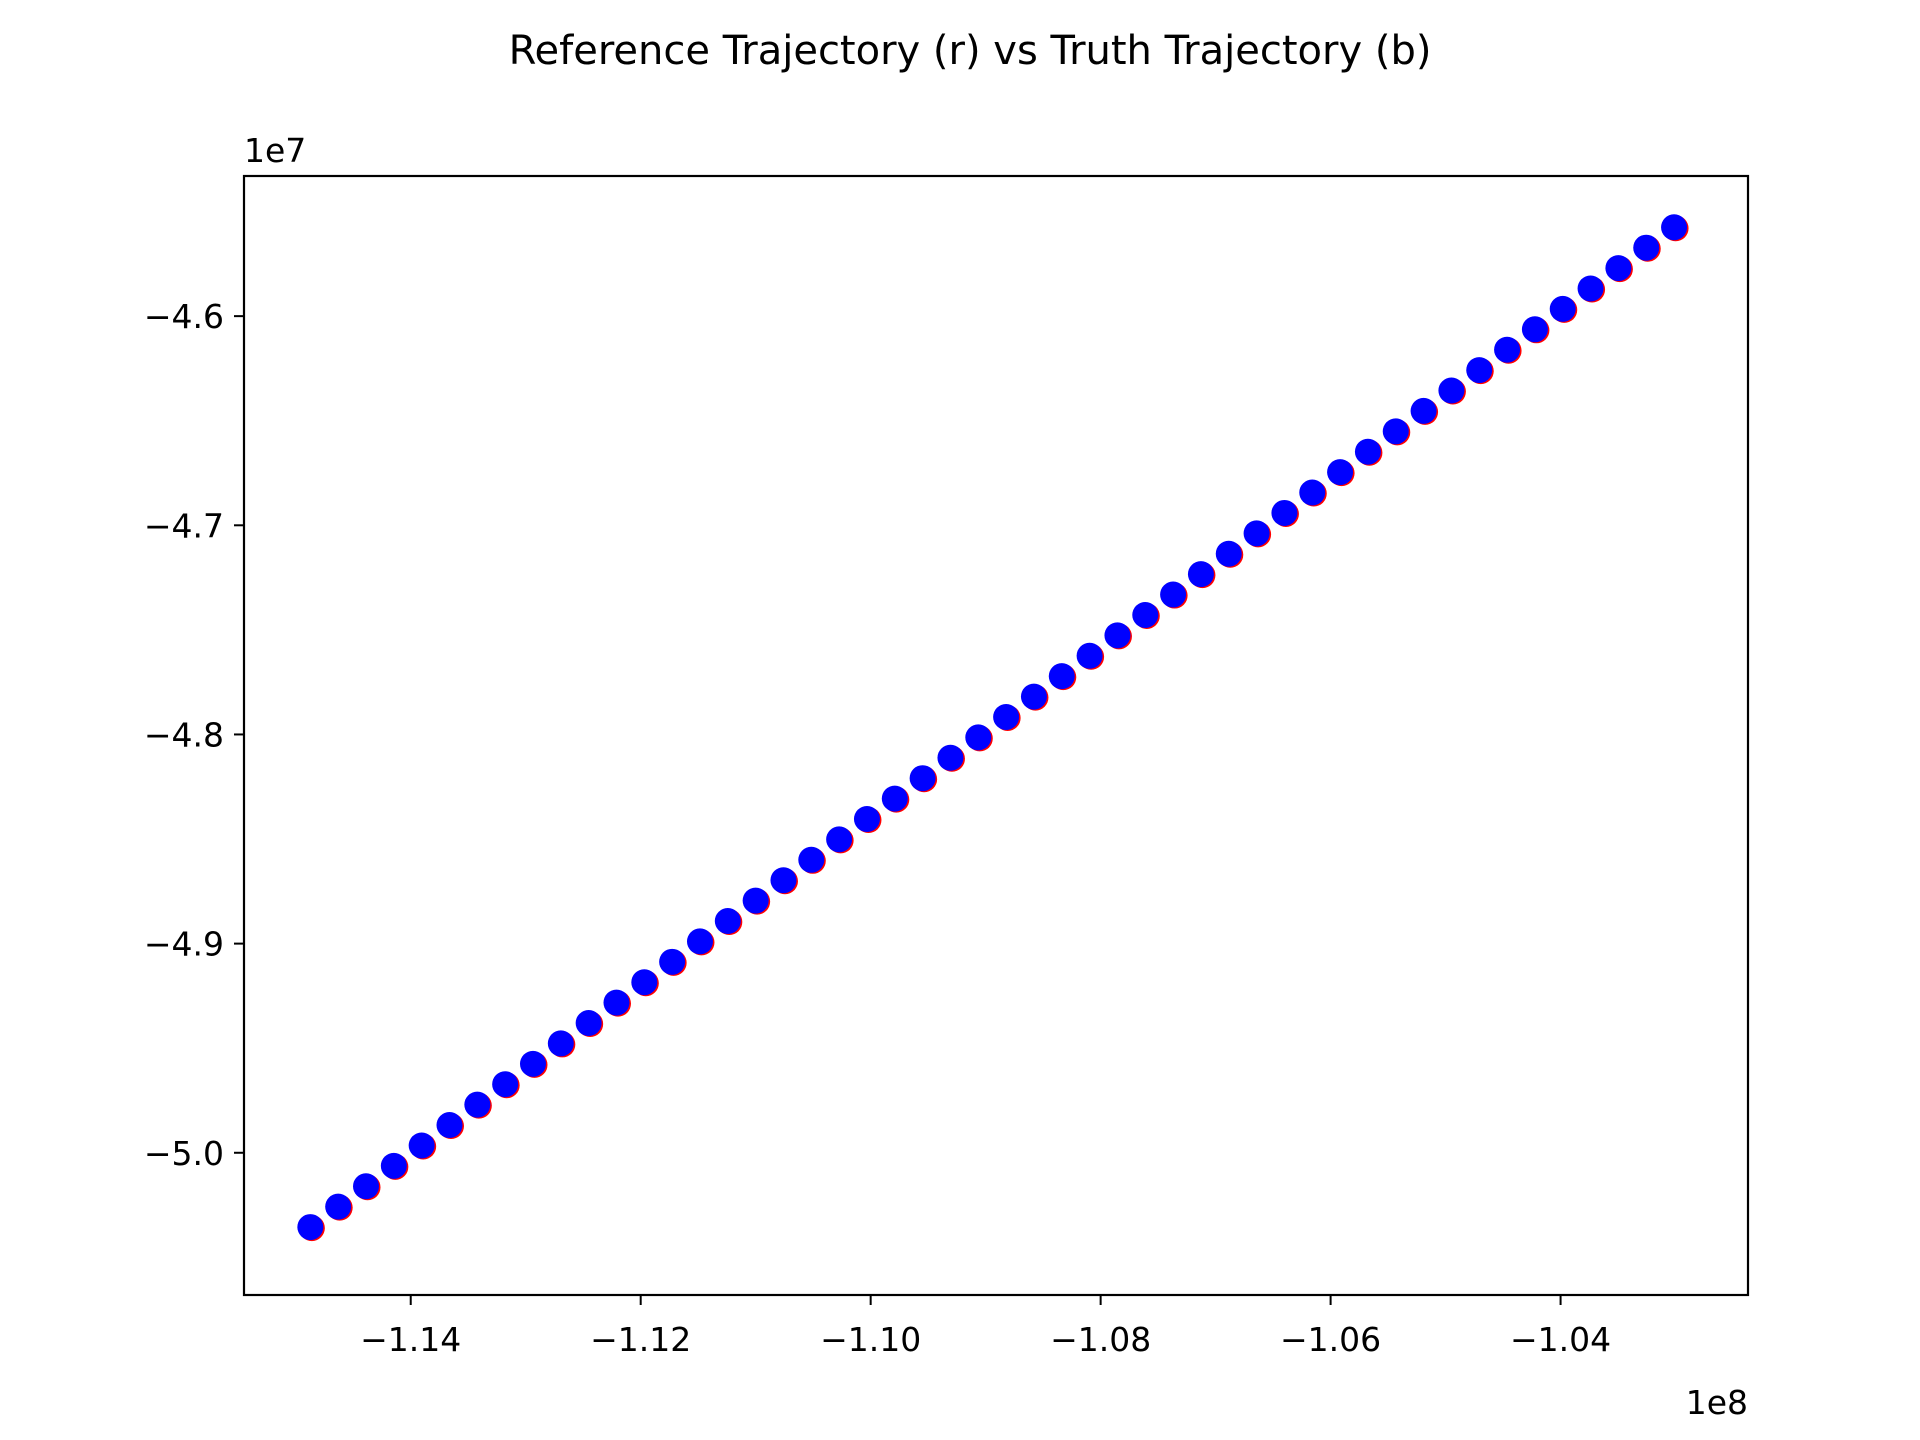 Image resolution: width=1920 pixels, height=1440 pixels. What do you see at coordinates (985, 1327) in the screenshot?
I see `x-axis-ticks: −1.14 −1.12 −1.10 −1.08 −1.06 −1.04` at bounding box center [985, 1327].